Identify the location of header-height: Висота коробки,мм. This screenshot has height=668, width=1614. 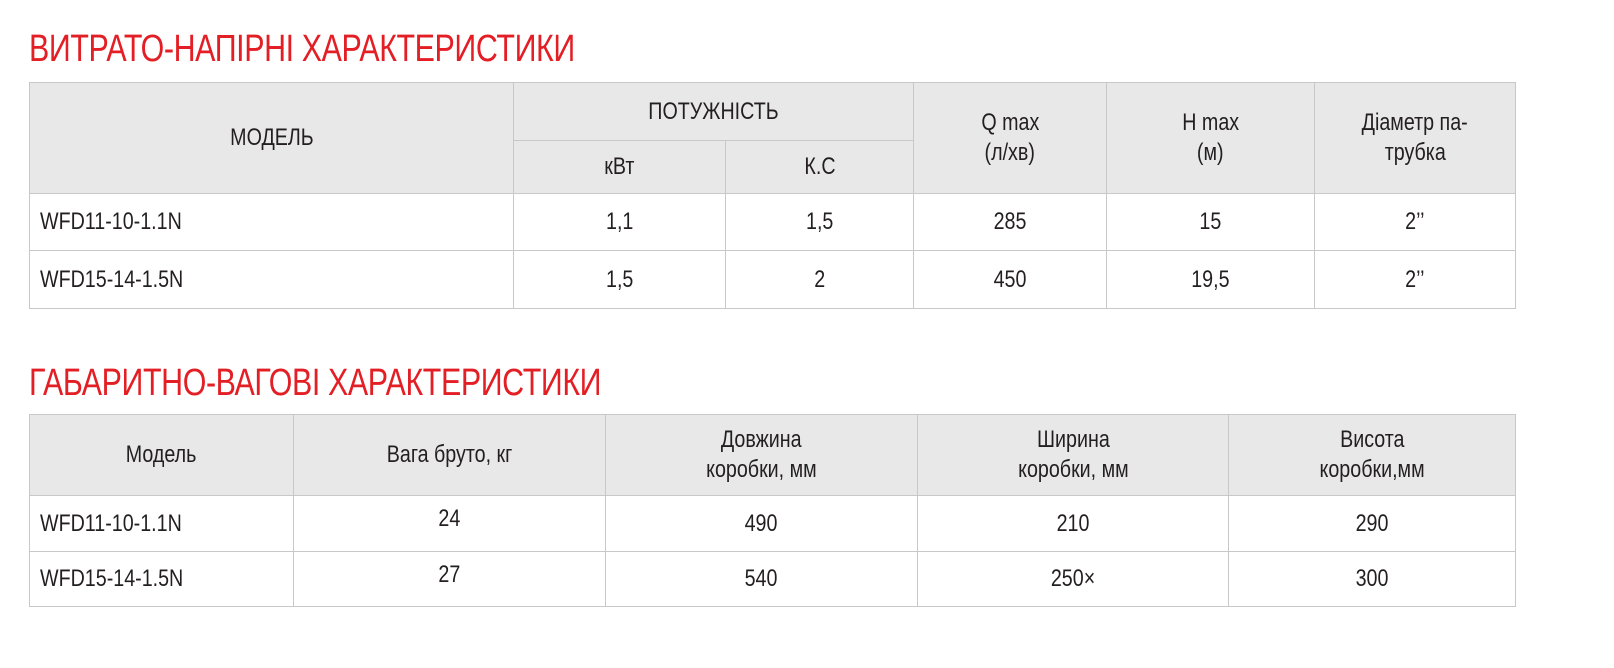
(1372, 455).